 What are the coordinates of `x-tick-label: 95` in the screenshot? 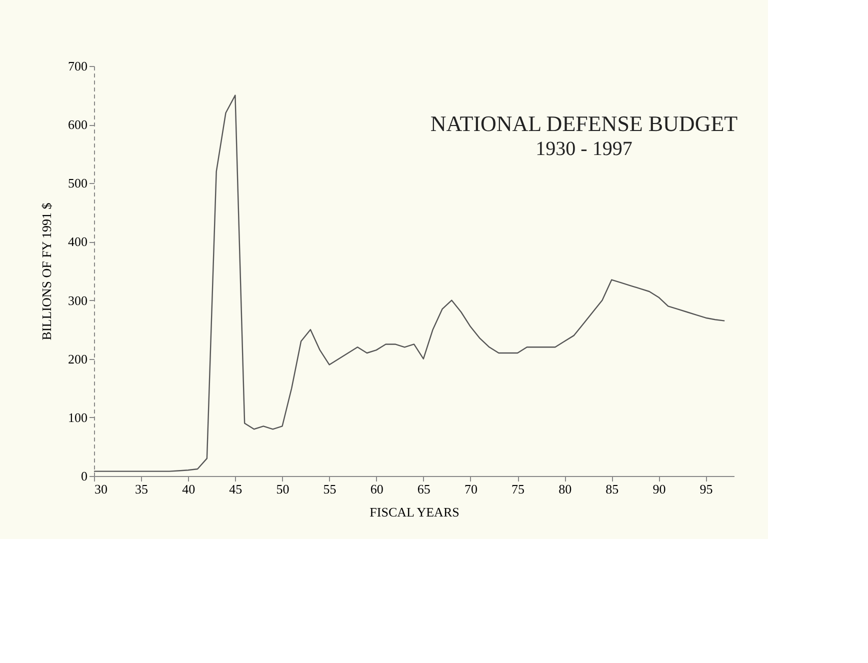 It's located at (706, 489).